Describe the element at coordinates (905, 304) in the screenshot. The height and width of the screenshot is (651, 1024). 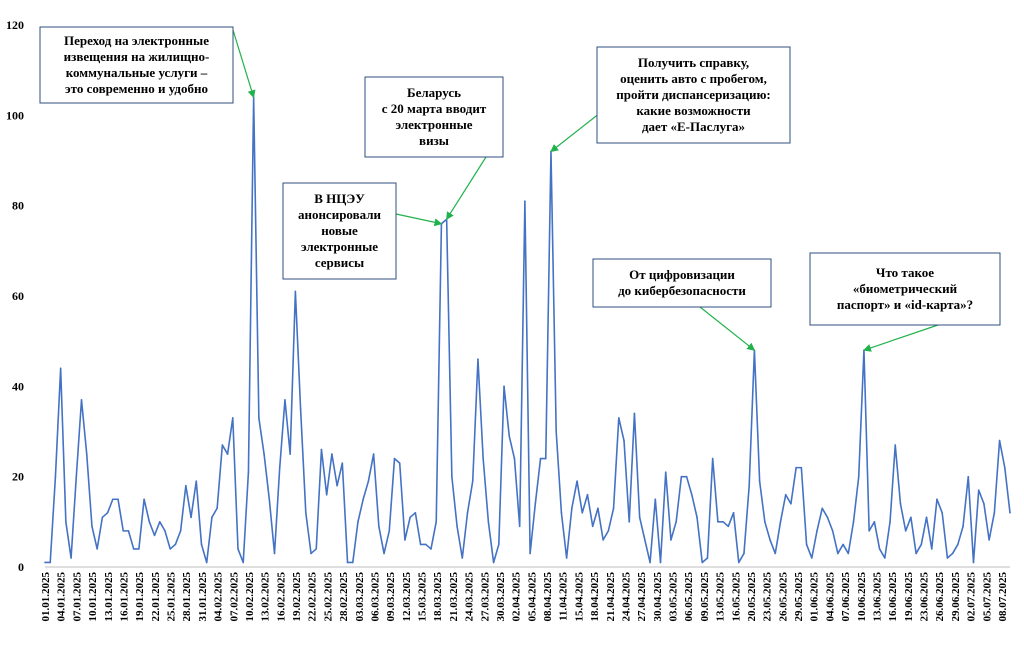
I see `callout-text-line: паспорт» и «id-карта»?` at that location.